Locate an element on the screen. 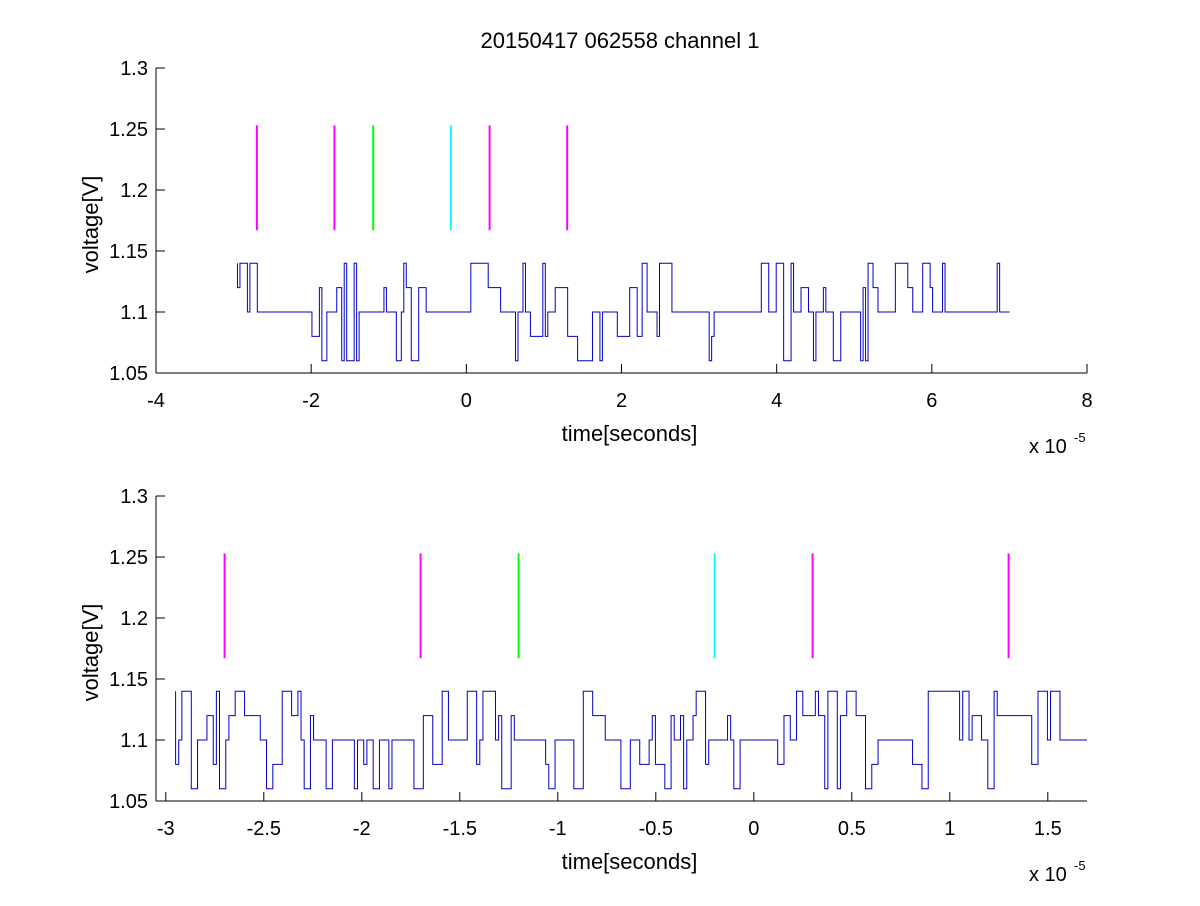 This screenshot has width=1200, height=906. x-tick-label: -0.5 is located at coordinates (656, 829).